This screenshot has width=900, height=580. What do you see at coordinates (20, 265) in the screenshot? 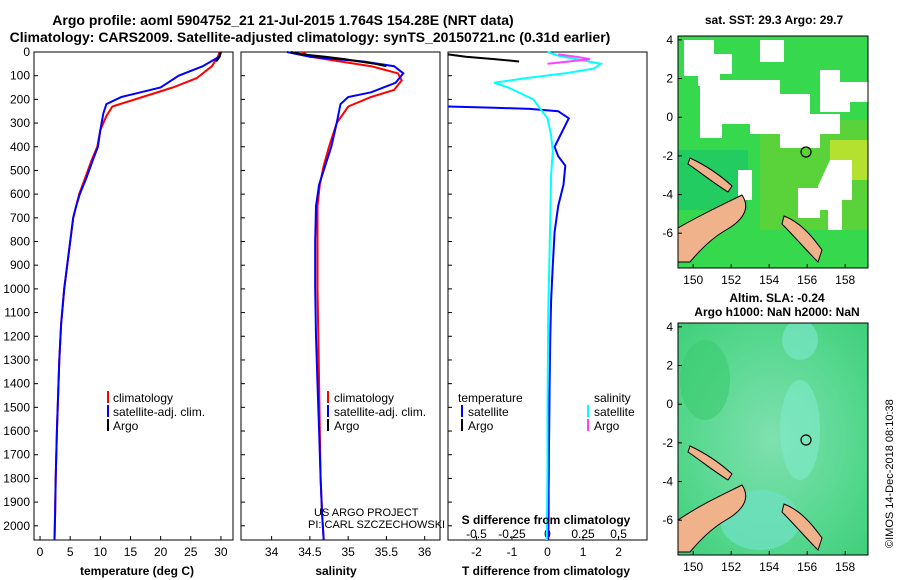
I see `depth-tick-label: 900` at bounding box center [20, 265].